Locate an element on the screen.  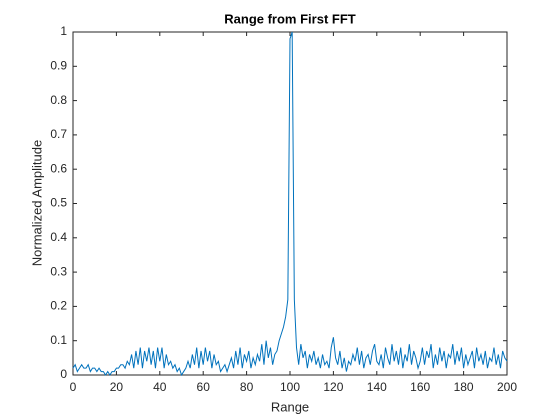
x-tick-label: 40 is located at coordinates (160, 387).